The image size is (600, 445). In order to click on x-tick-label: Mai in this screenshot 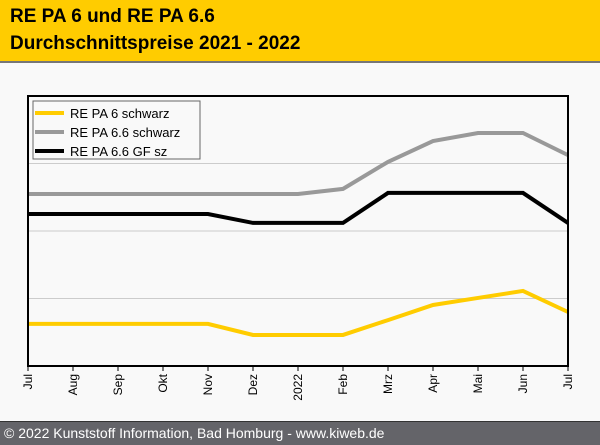, I will do `click(478, 383)`.